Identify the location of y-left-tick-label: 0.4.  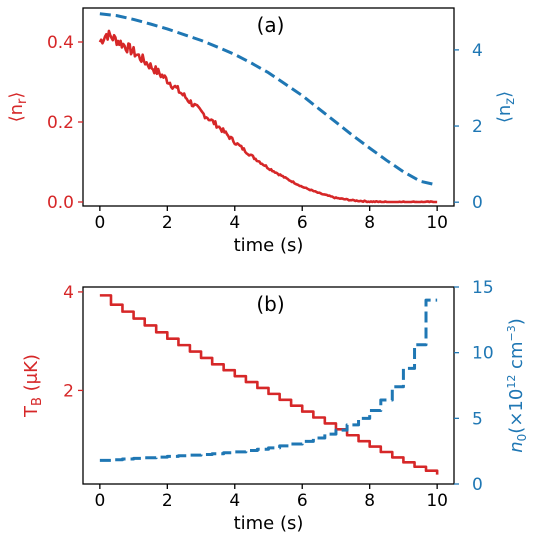
(60, 43).